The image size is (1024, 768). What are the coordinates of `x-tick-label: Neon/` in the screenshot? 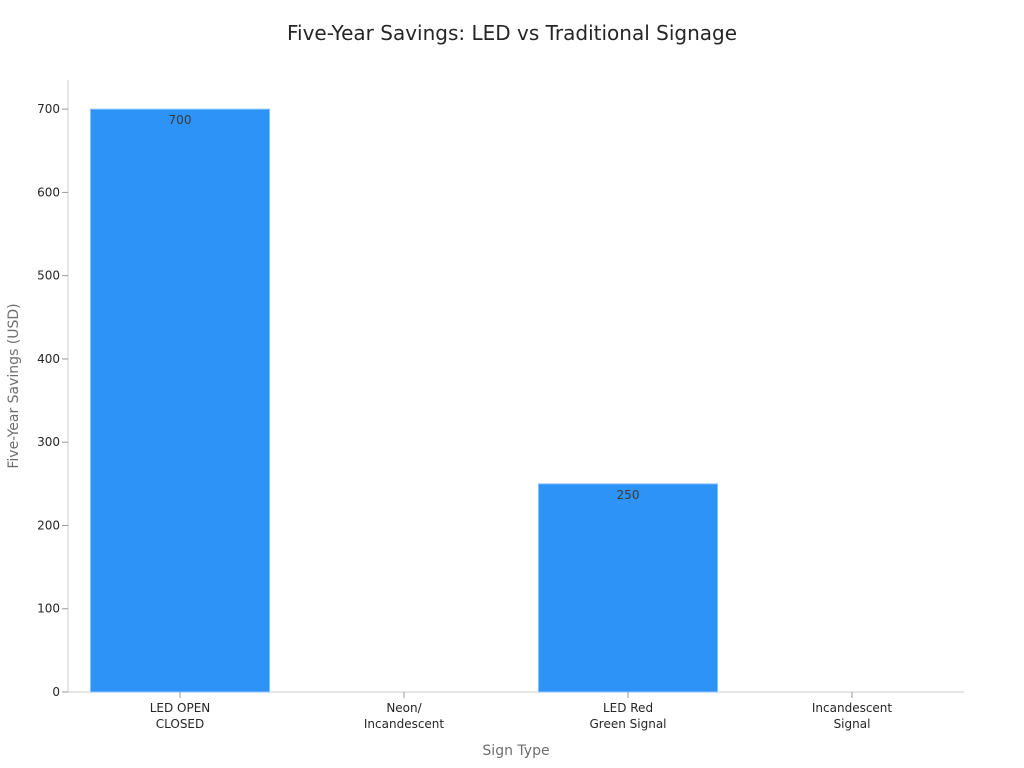 It's located at (404, 708).